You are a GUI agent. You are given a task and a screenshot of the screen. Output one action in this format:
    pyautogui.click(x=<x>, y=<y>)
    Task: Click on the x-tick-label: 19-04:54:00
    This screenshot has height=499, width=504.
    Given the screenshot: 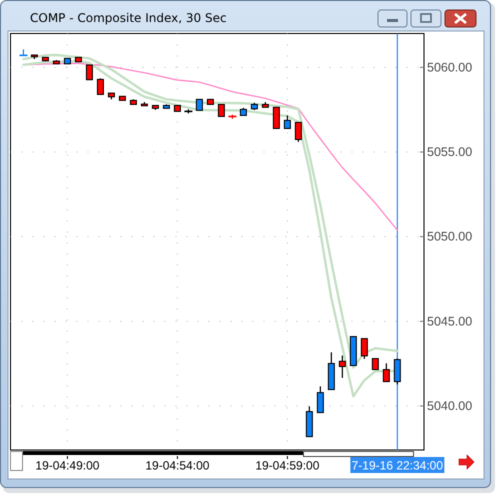 What is the action you would take?
    pyautogui.click(x=177, y=465)
    